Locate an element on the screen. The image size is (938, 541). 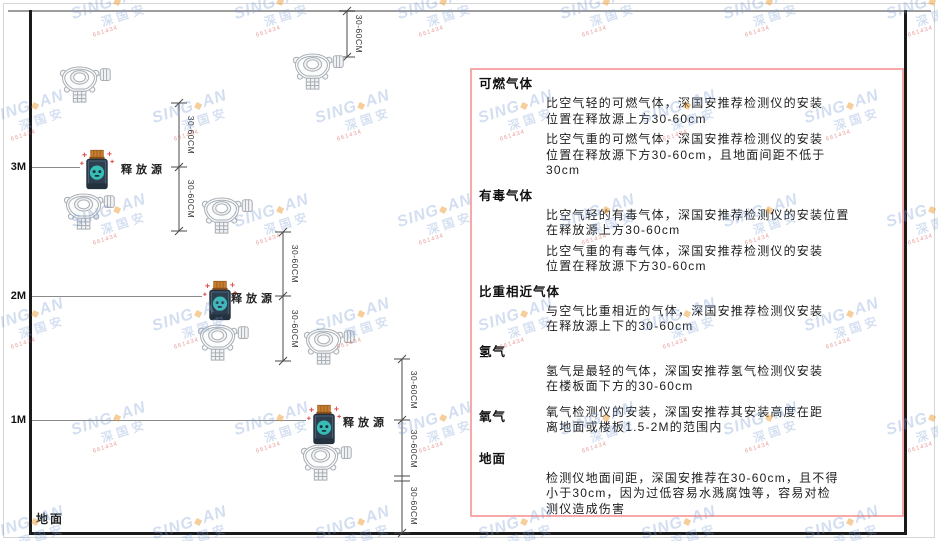
panel-paragraph: 比空气轻的有毒气体，深国安推荐检测仪的安装位置 在释放源上方30-60cm is located at coordinates (698, 222).